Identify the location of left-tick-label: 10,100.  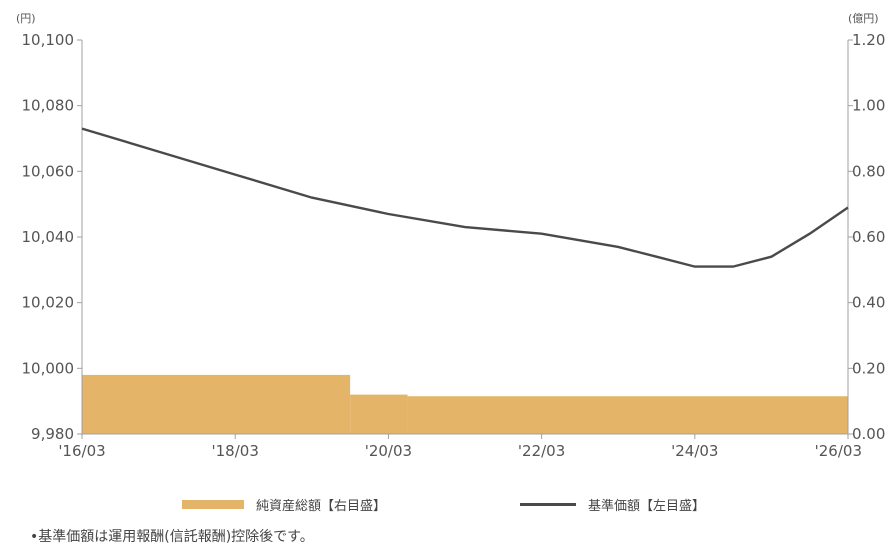
(48, 40).